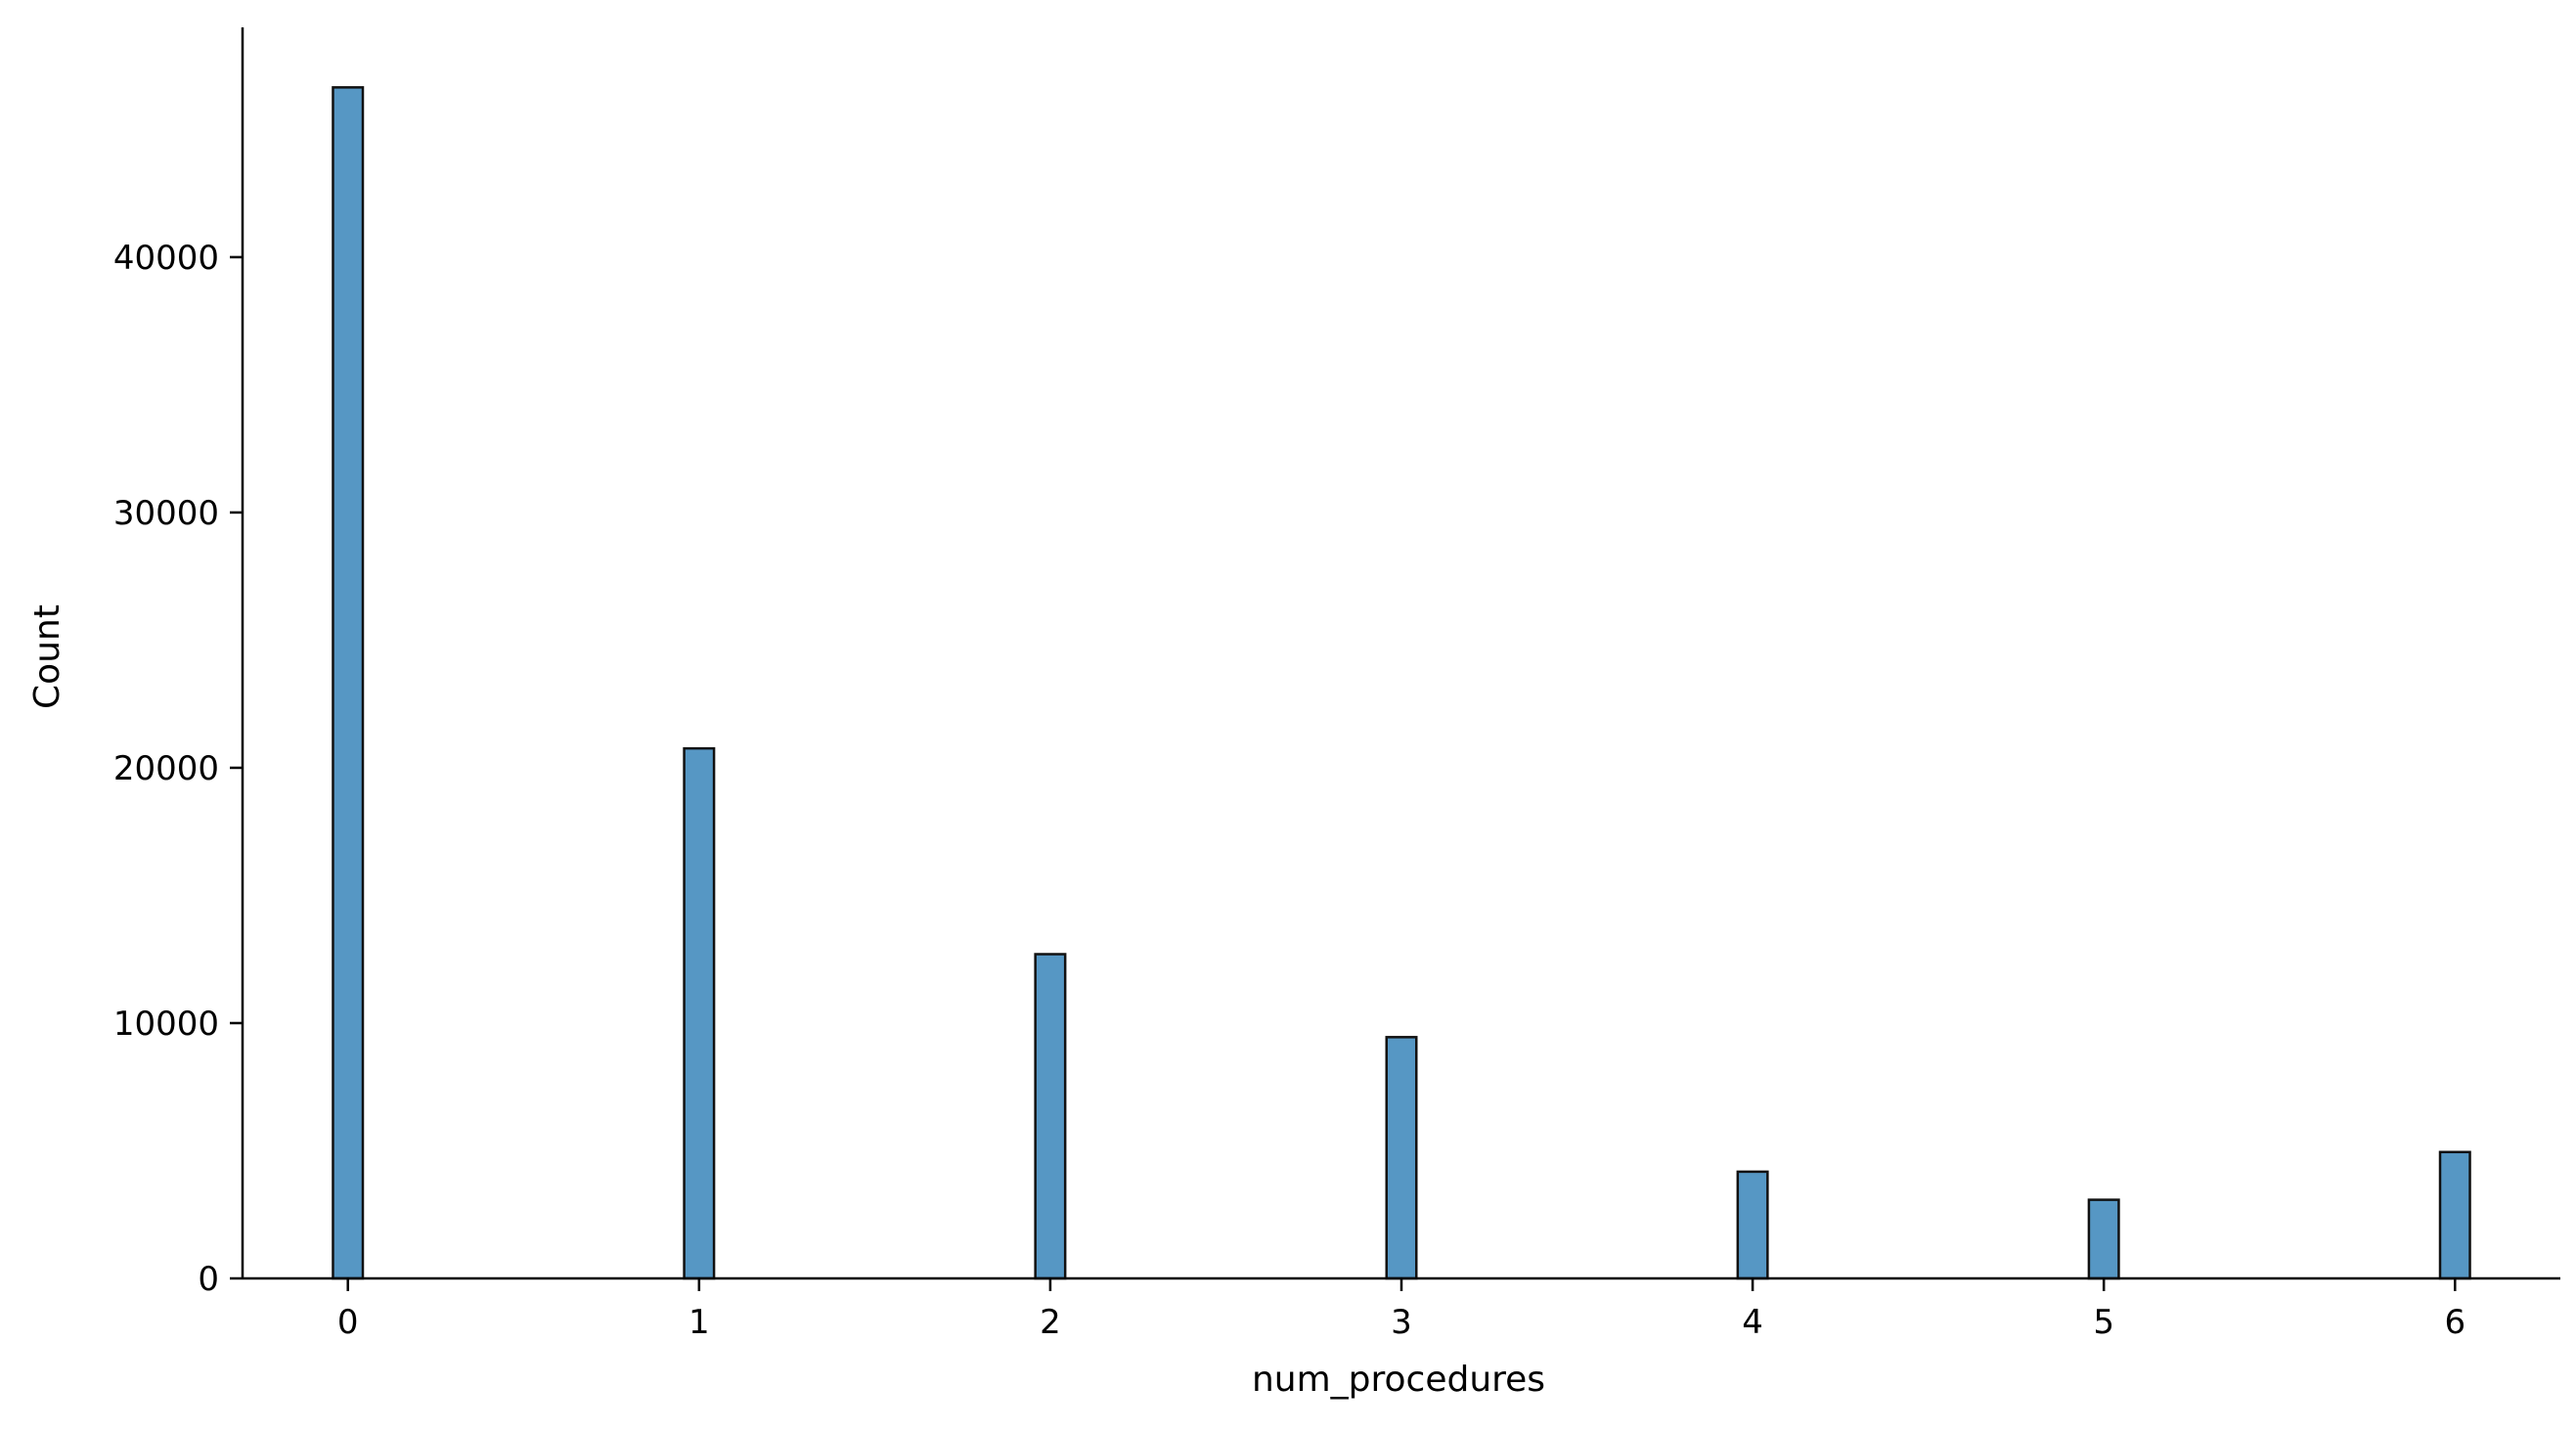  What do you see at coordinates (166, 768) in the screenshot?
I see `y-tick-label-20000: 20000` at bounding box center [166, 768].